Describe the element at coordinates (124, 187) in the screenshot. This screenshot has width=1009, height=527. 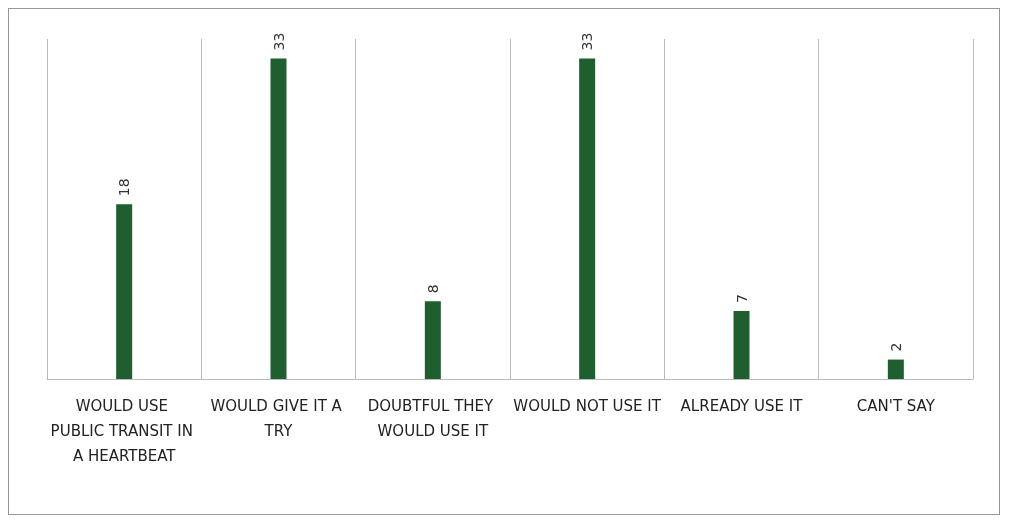
I see `data-label: 18` at that location.